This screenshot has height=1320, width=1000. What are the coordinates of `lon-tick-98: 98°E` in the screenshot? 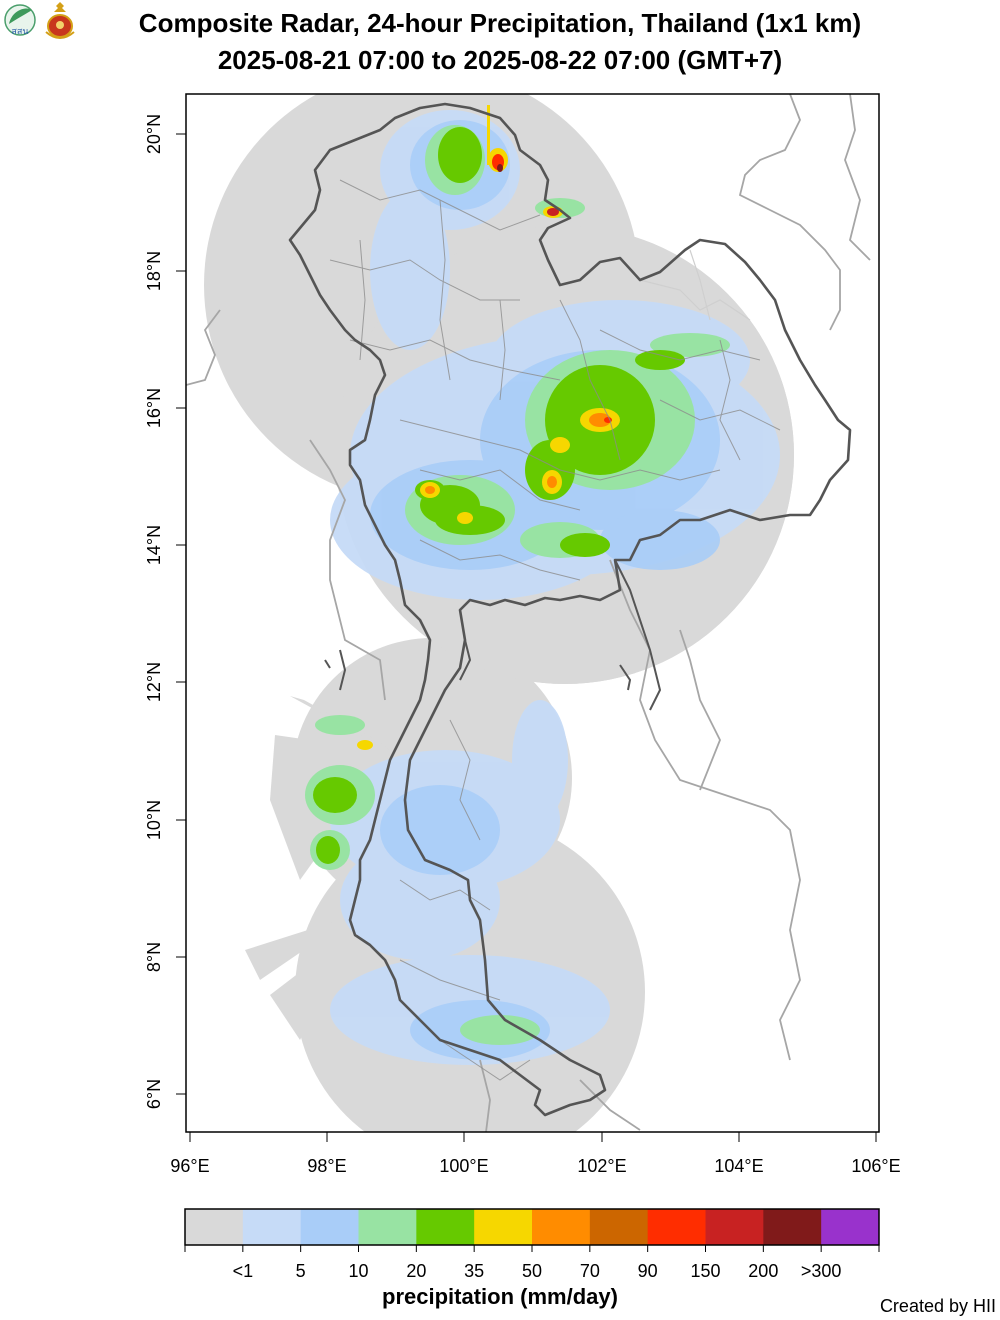 It's located at (326, 1166).